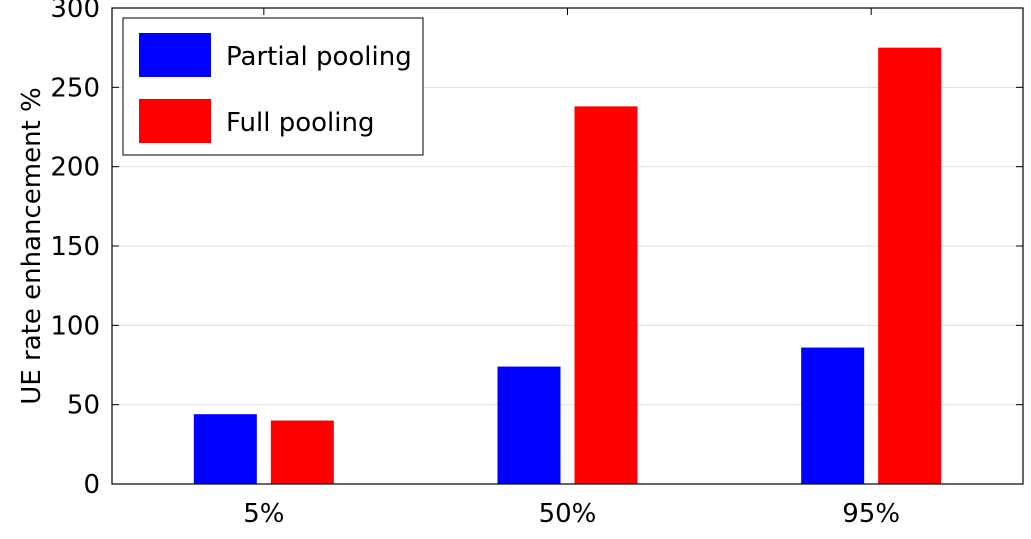  Describe the element at coordinates (175, 121) in the screenshot. I see `legend-swatch-full-pooling` at that location.